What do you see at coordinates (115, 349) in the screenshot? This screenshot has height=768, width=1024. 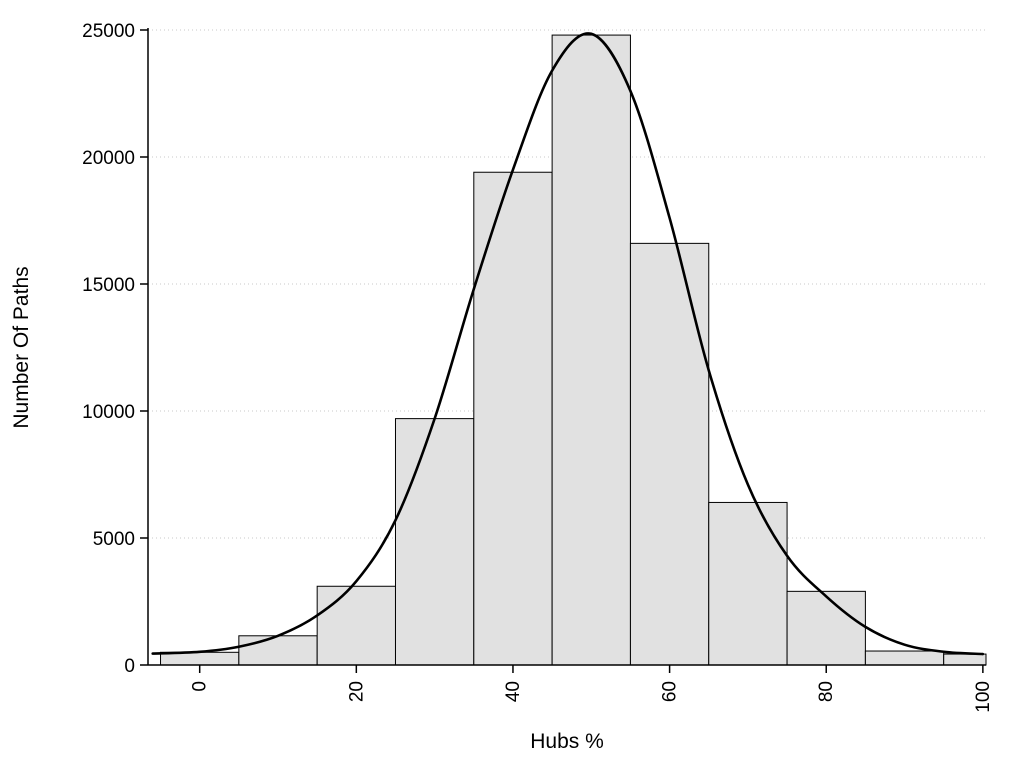 I see `y-axis: 0 5000 10000 15000 20000 25000` at bounding box center [115, 349].